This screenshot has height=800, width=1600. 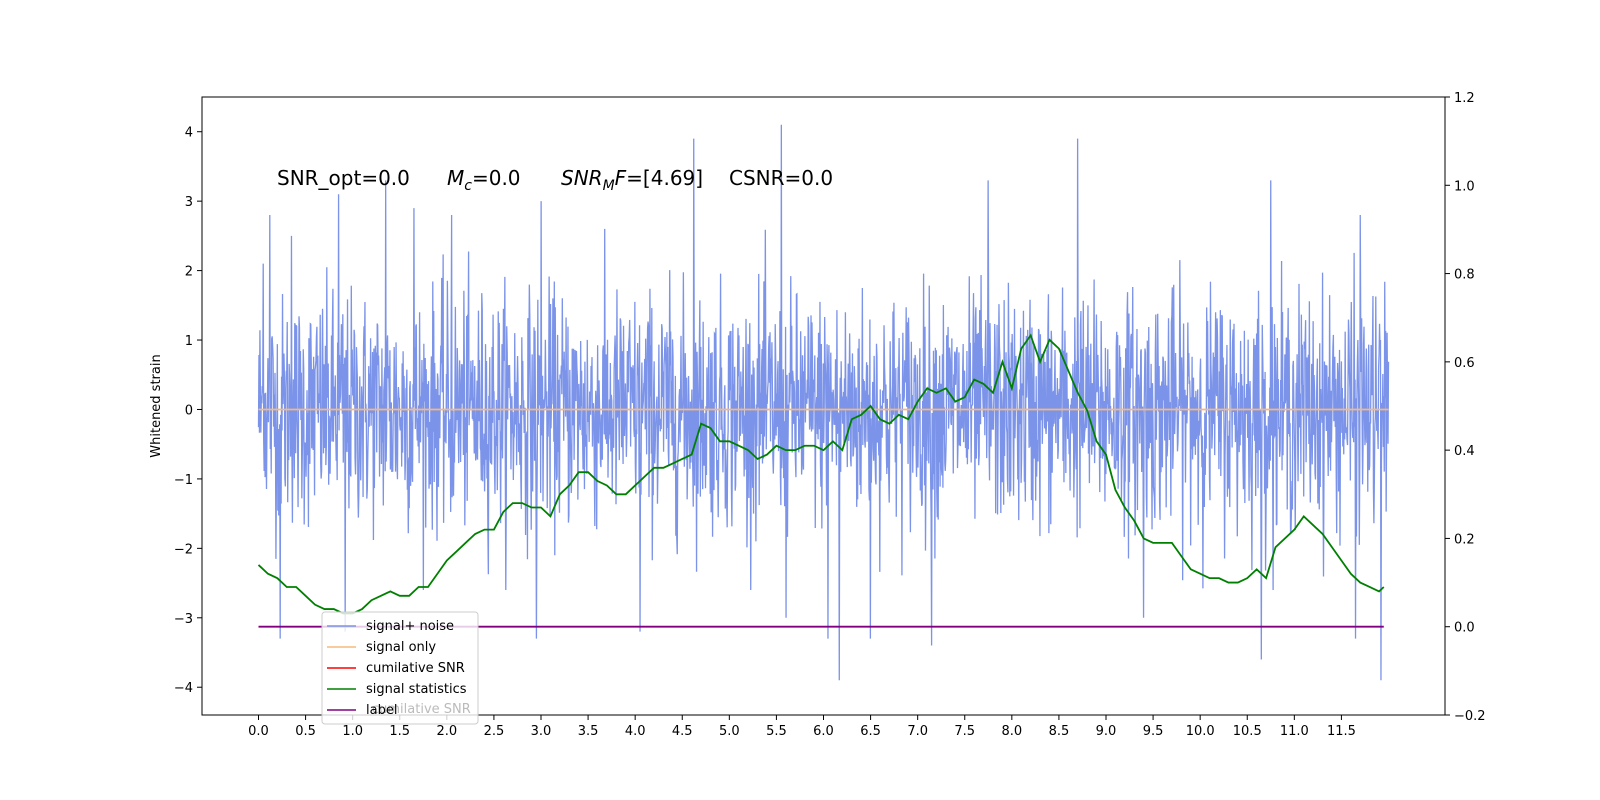 What do you see at coordinates (1464, 363) in the screenshot?
I see `y2-tick-label: 0.6` at bounding box center [1464, 363].